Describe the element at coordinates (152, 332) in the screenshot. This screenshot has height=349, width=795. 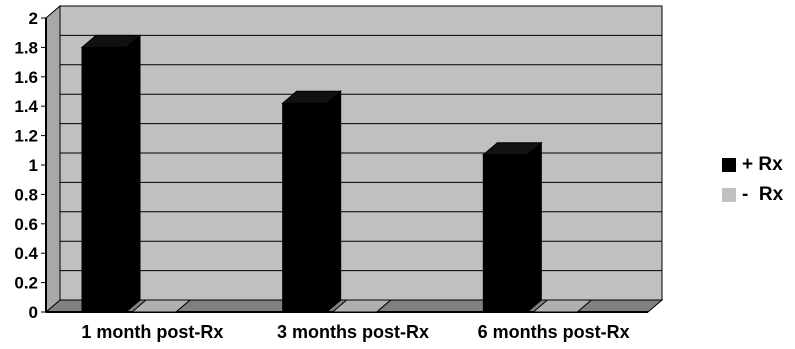
I see `x-tick-label: 1 month post-Rx` at that location.